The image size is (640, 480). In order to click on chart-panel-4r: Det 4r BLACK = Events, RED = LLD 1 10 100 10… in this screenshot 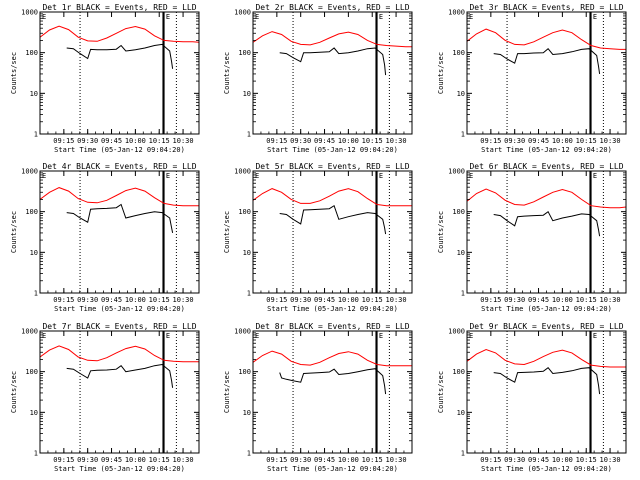, I will do `click(105, 237)`.